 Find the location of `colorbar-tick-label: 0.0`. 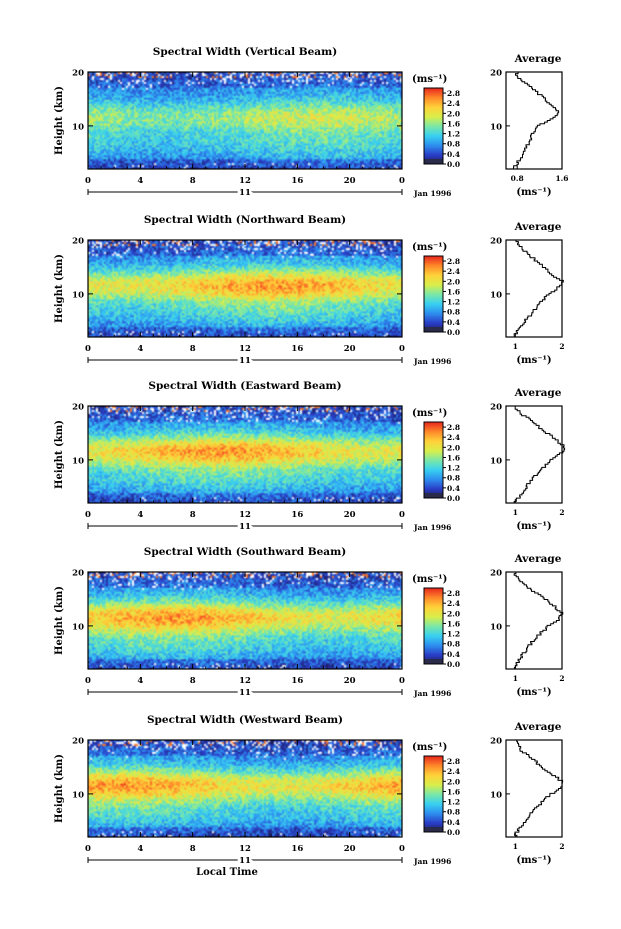

colorbar-tick-label: 0.0 is located at coordinates (453, 332).